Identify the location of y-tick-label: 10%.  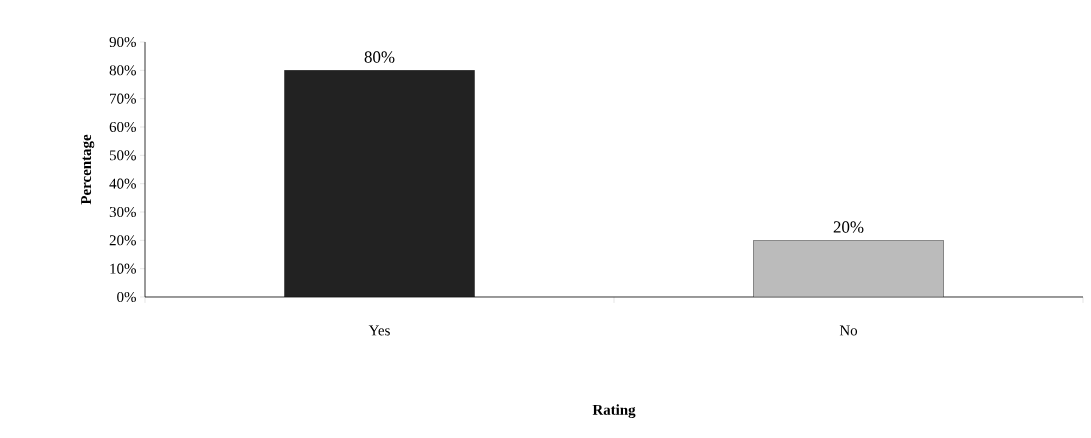
(123, 268).